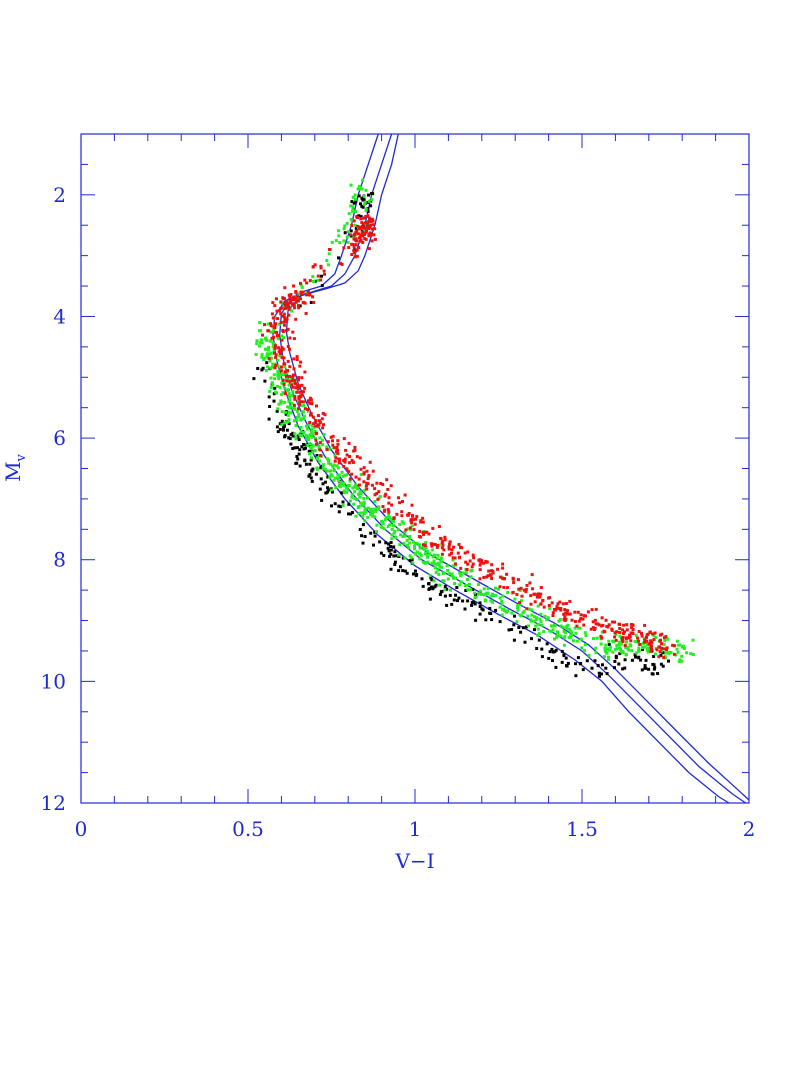 Image resolution: width=797 pixels, height=1067 pixels. What do you see at coordinates (53, 803) in the screenshot?
I see `y-tick-label: 12` at bounding box center [53, 803].